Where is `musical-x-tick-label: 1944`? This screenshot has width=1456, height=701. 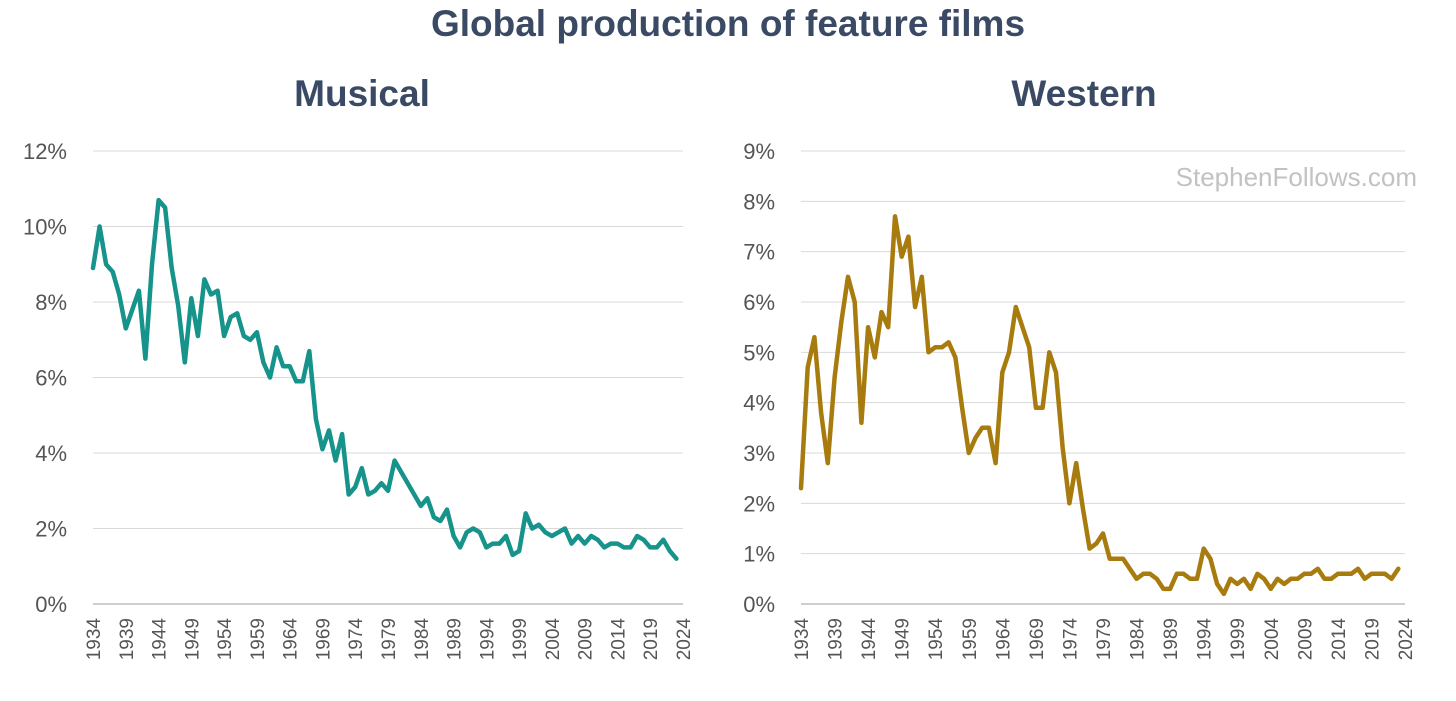 musical-x-tick-label: 1944 is located at coordinates (160, 639).